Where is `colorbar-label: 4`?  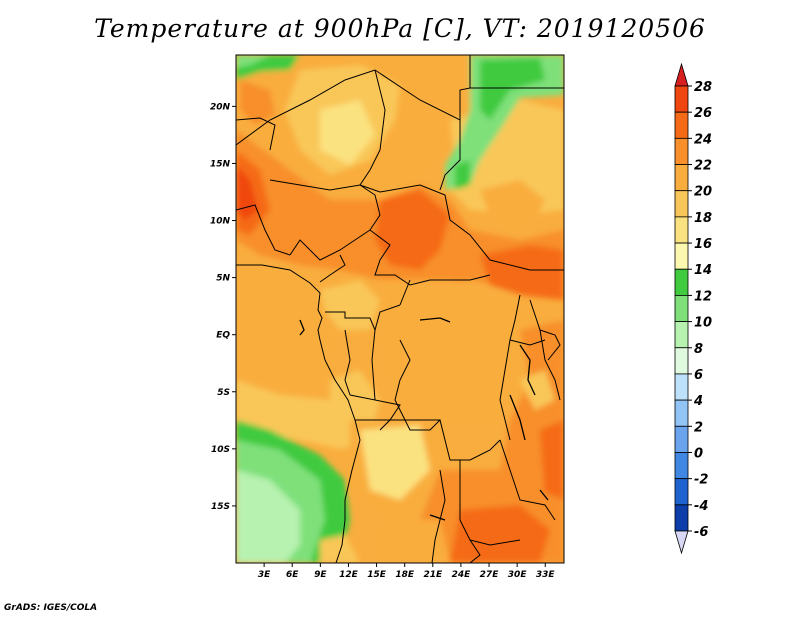 colorbar-label: 4 is located at coordinates (698, 401).